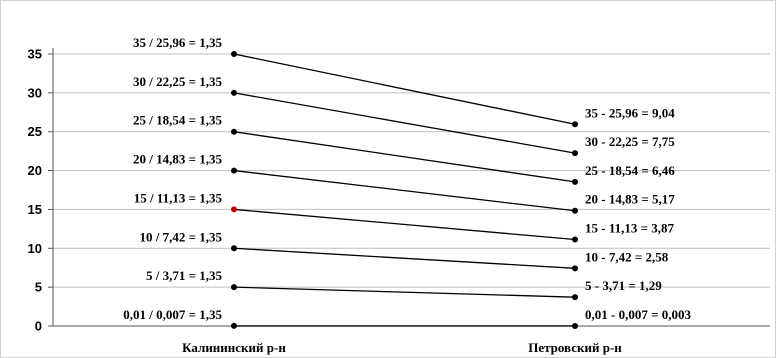  Describe the element at coordinates (35, 131) in the screenshot. I see `y-tick-label: 25` at that location.